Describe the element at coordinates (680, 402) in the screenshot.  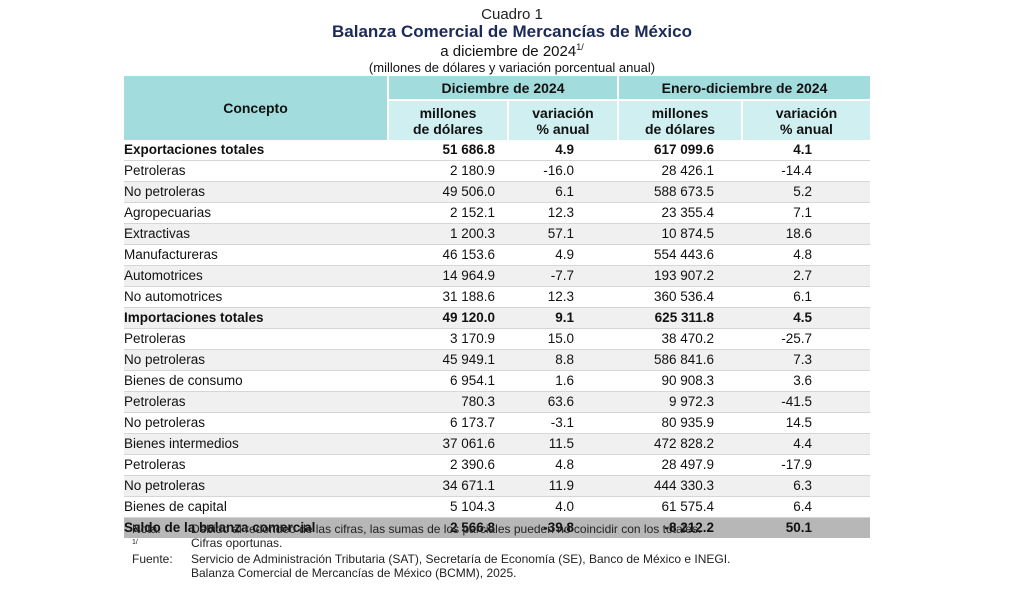
I see `cell-value: 9 972.3` at that location.